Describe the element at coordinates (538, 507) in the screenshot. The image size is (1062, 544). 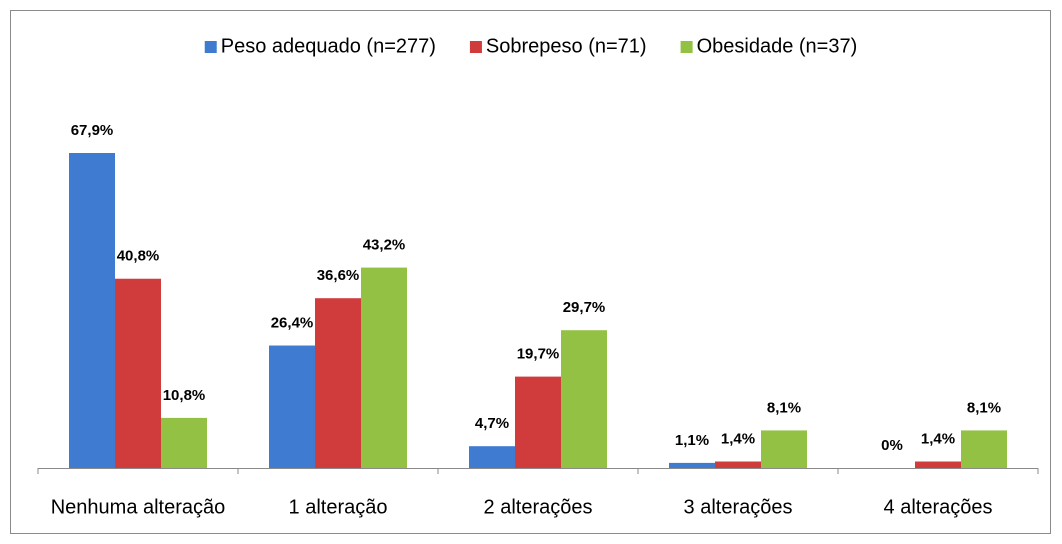
I see `x-tick-label: 2 alterações` at that location.